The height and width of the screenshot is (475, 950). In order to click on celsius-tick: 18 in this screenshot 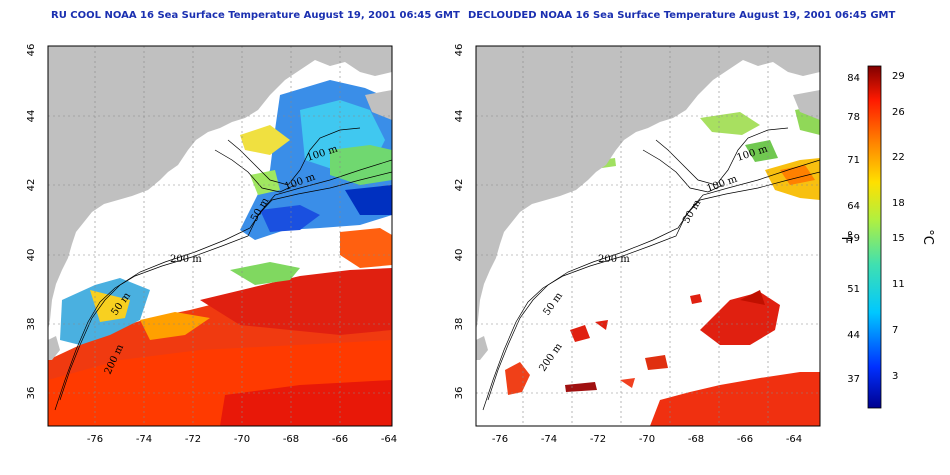, I will do `click(898, 203)`.